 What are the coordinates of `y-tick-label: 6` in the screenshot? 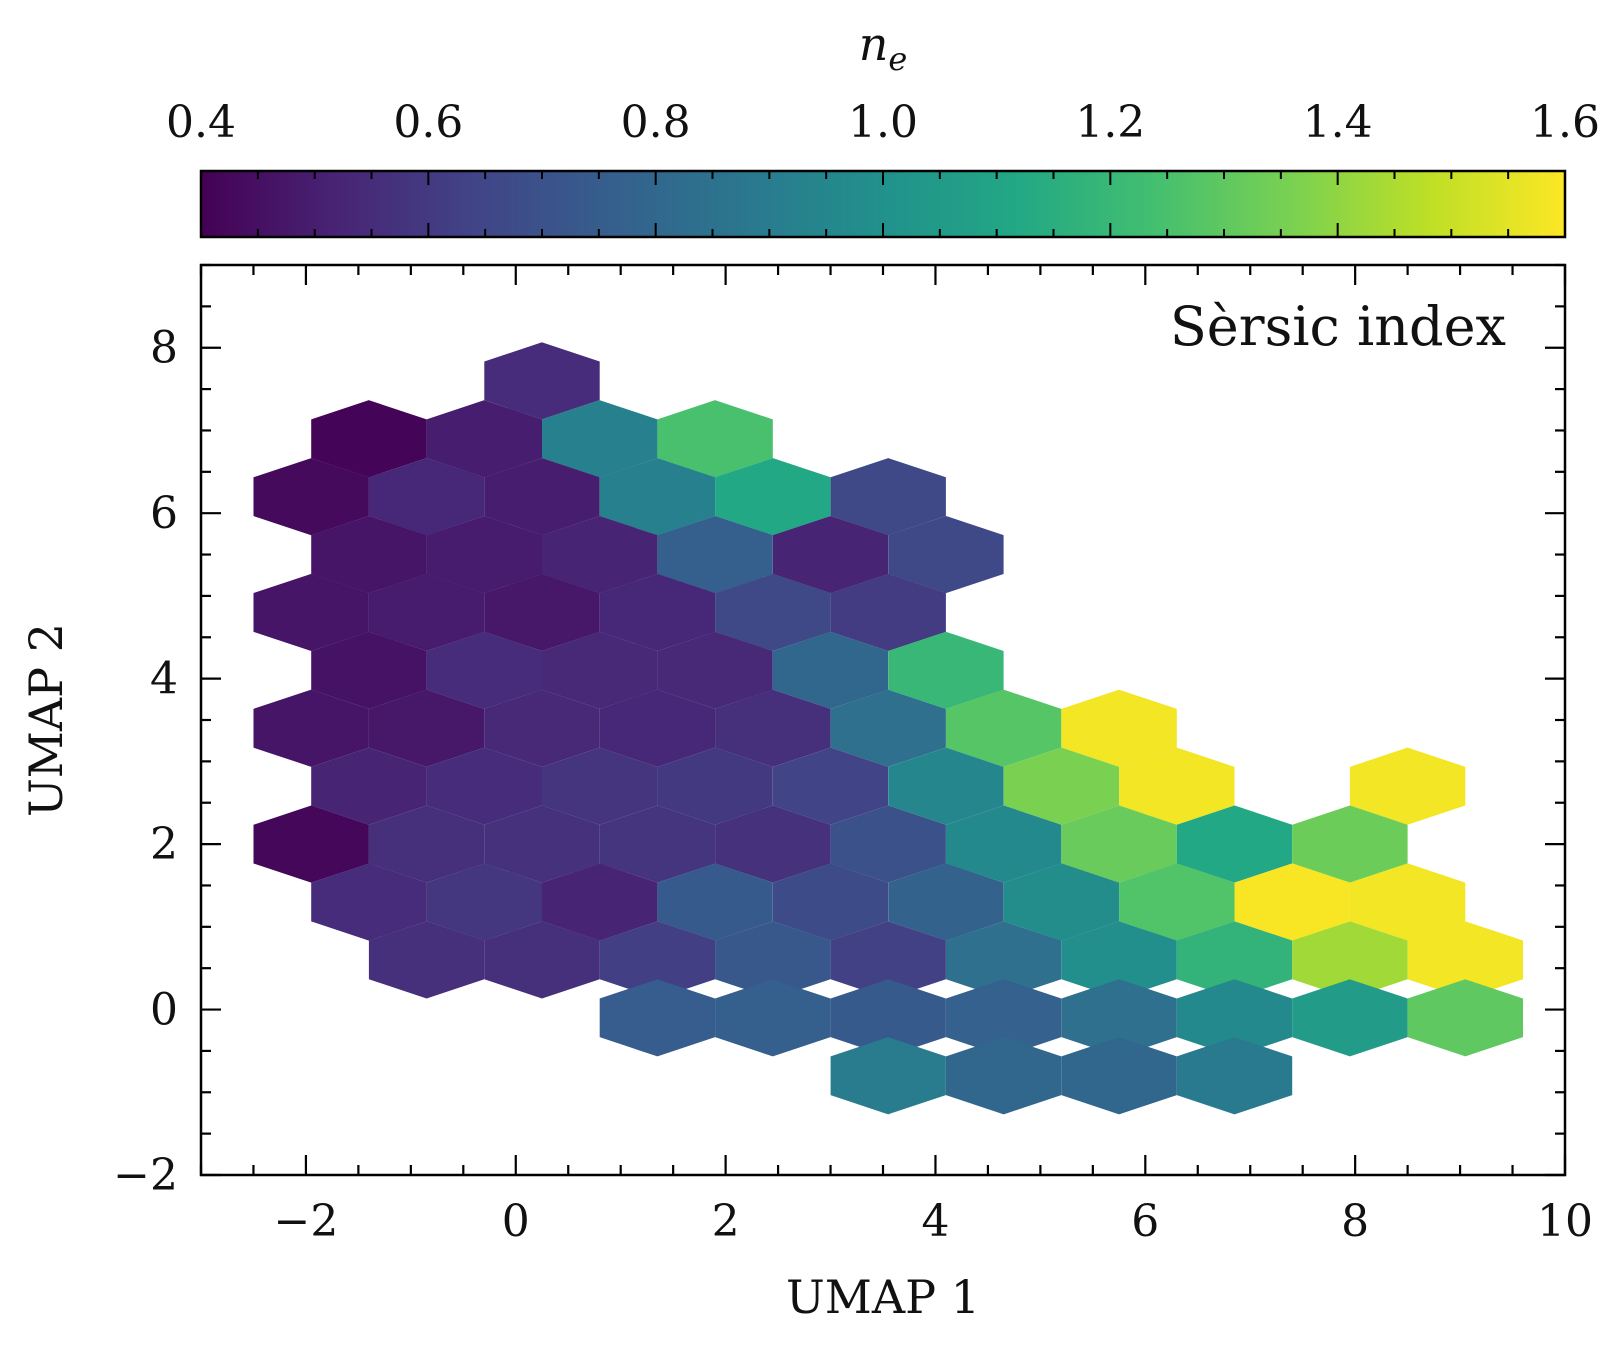 It's located at (164, 513).